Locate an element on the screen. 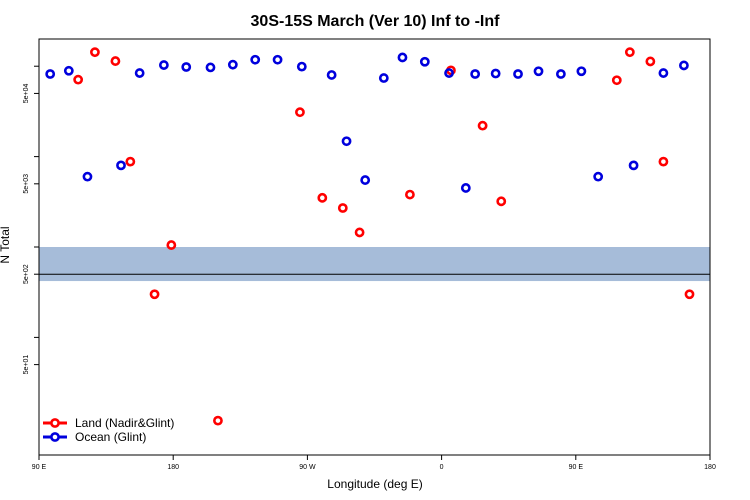 The height and width of the screenshot is (500, 750). y-tick-label: 5e+01 is located at coordinates (26, 365).